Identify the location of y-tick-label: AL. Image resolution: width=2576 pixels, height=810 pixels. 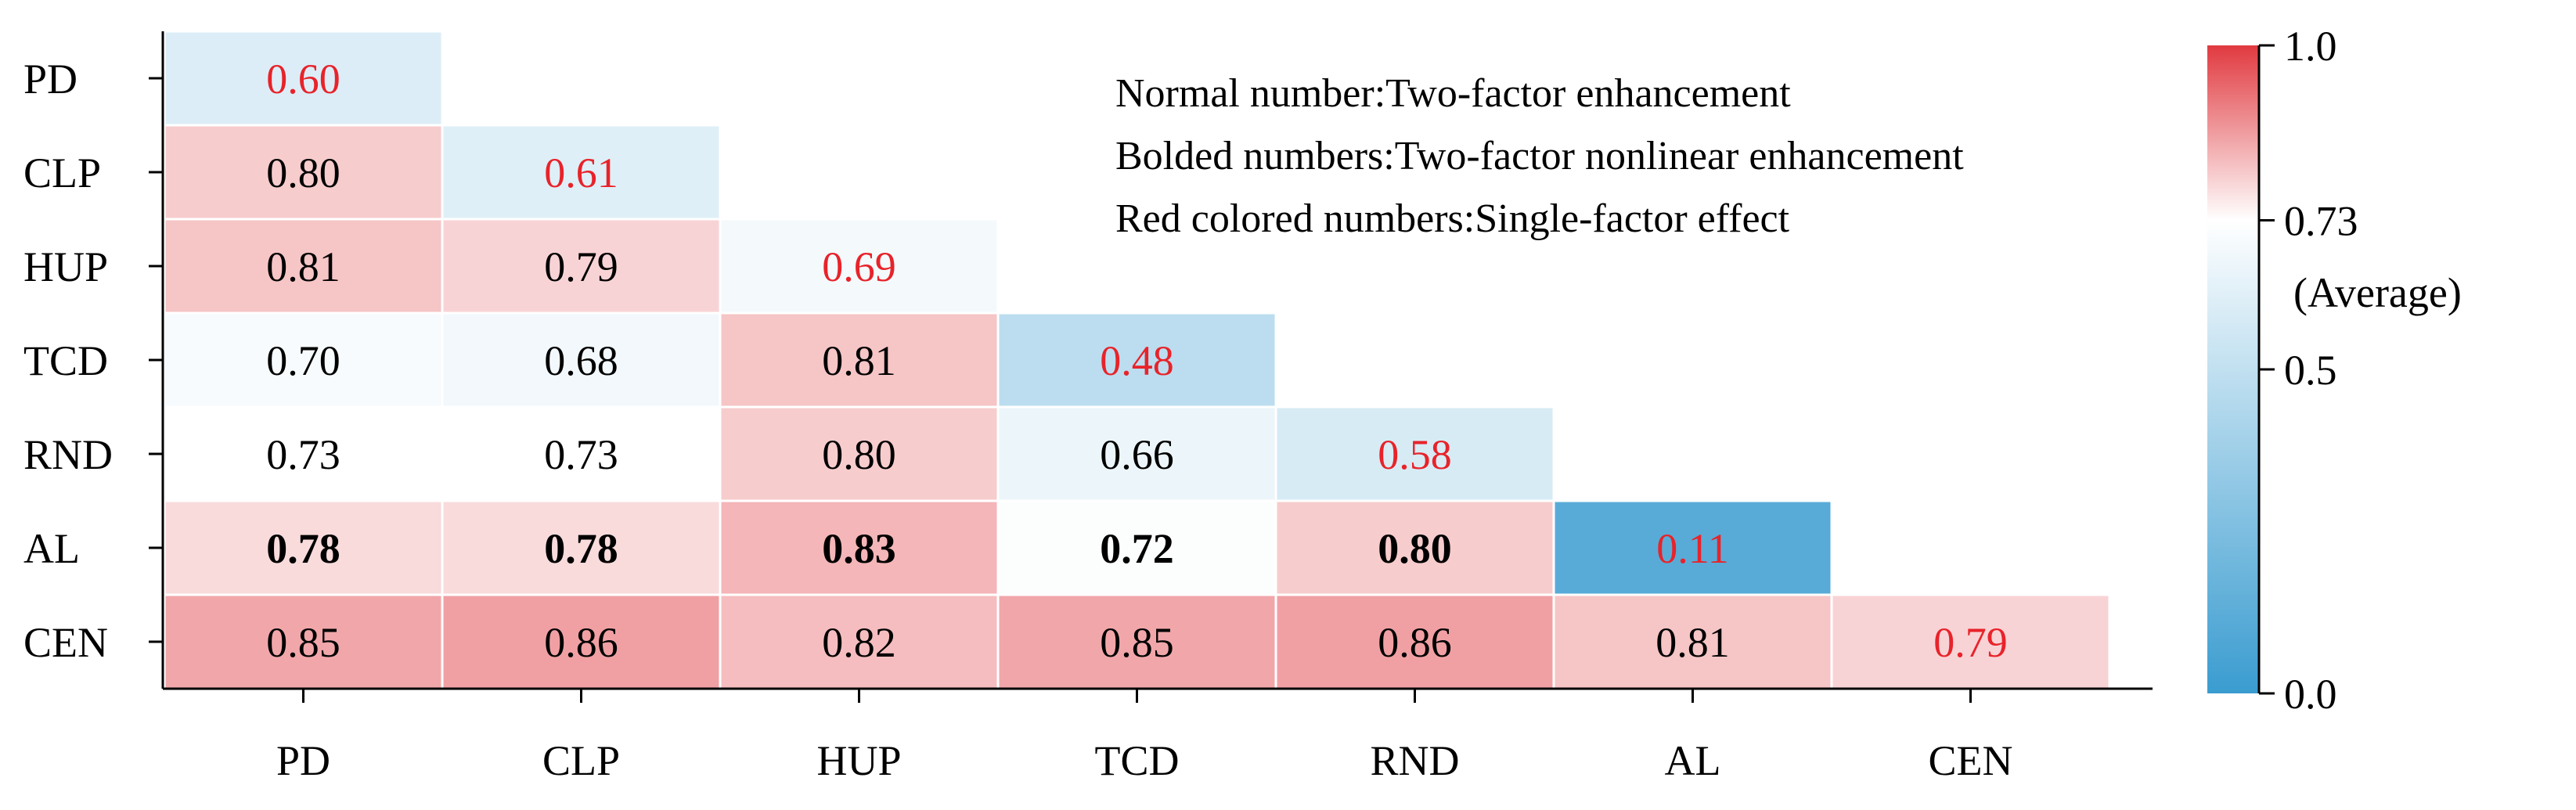
(51, 548).